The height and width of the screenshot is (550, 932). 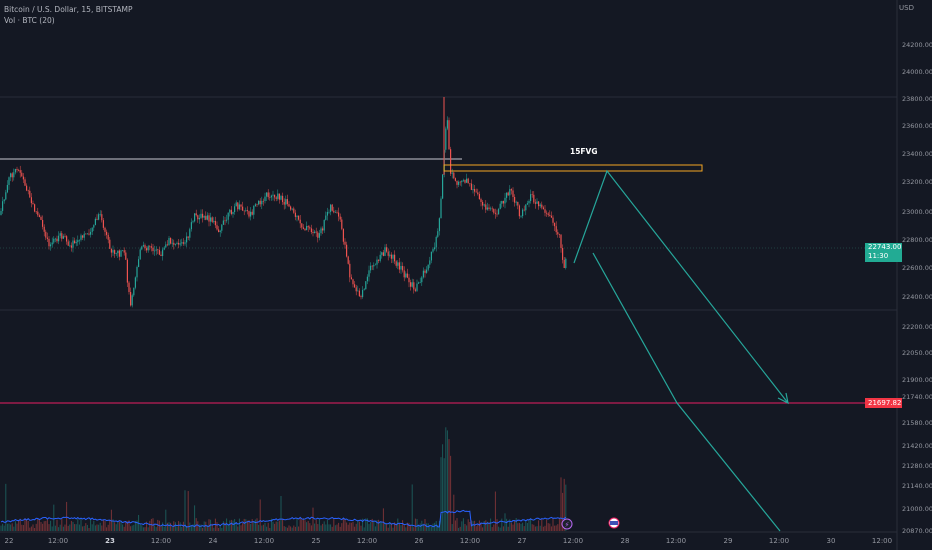 I want to click on price-tick: 23200.00, so click(x=917, y=182).